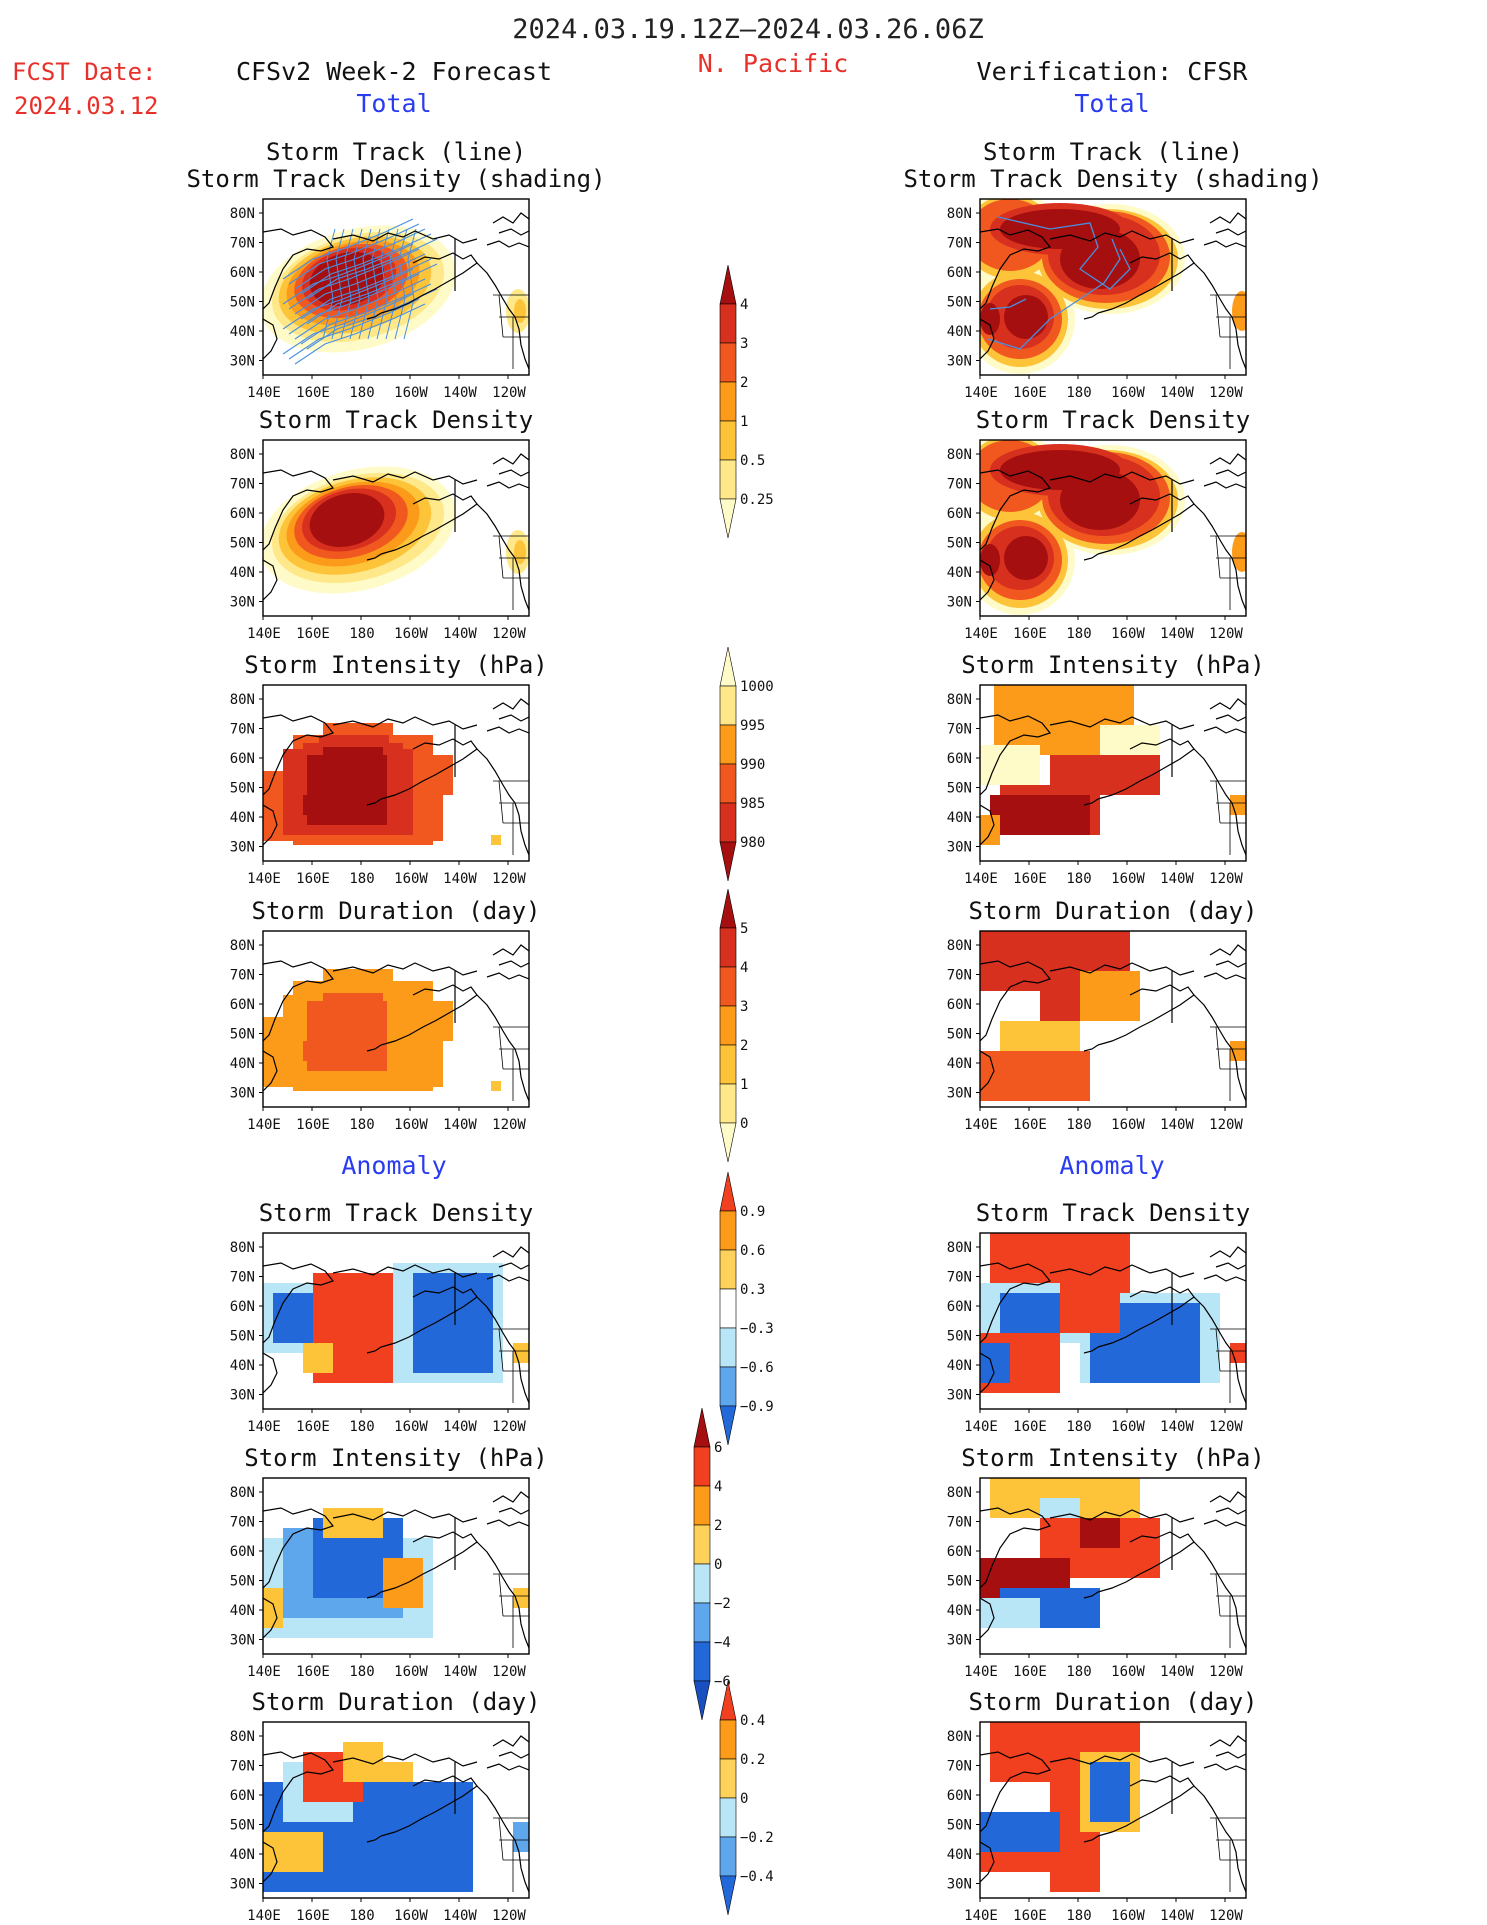 The width and height of the screenshot is (1487, 1925). What do you see at coordinates (728, 666) in the screenshot?
I see `colorbar-arrow-top` at bounding box center [728, 666].